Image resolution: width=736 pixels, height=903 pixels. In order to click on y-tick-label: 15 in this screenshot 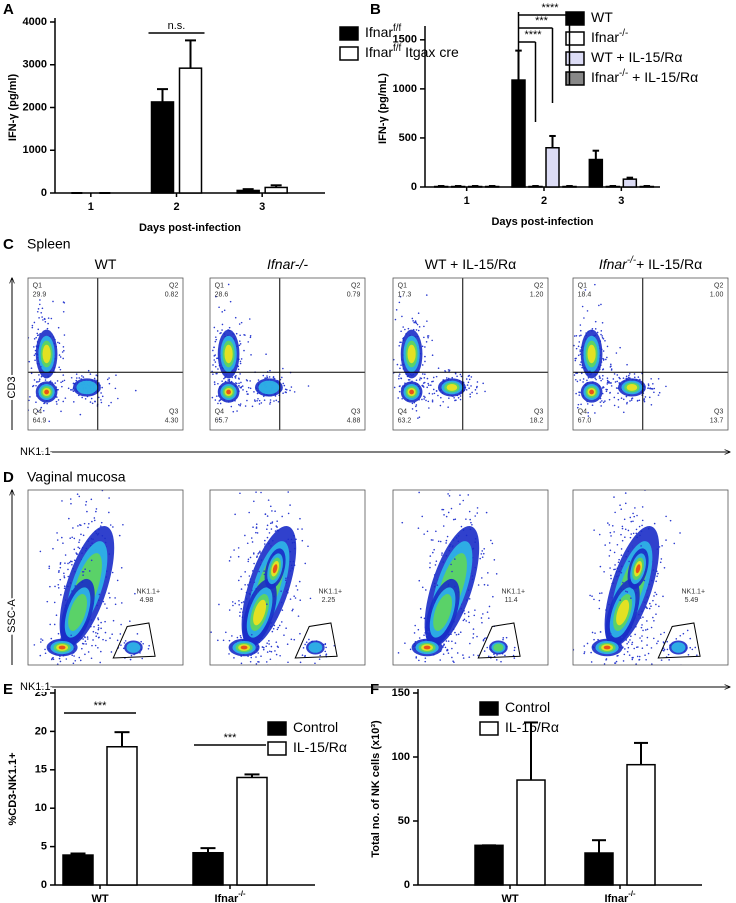, I will do `click(41, 770)`.